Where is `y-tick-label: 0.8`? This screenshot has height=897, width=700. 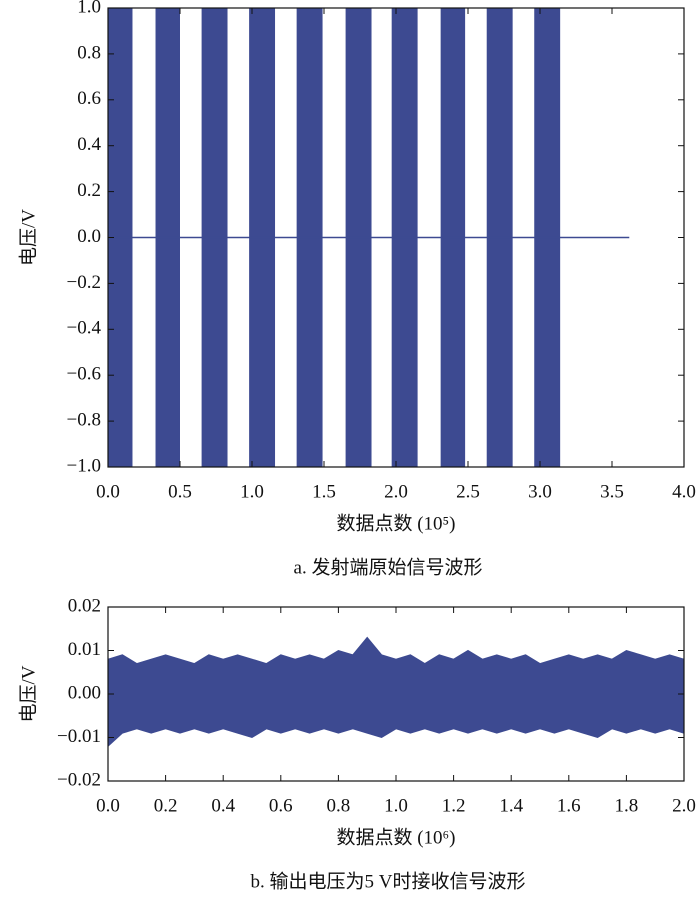 y-tick-label: 0.8 is located at coordinates (89, 52).